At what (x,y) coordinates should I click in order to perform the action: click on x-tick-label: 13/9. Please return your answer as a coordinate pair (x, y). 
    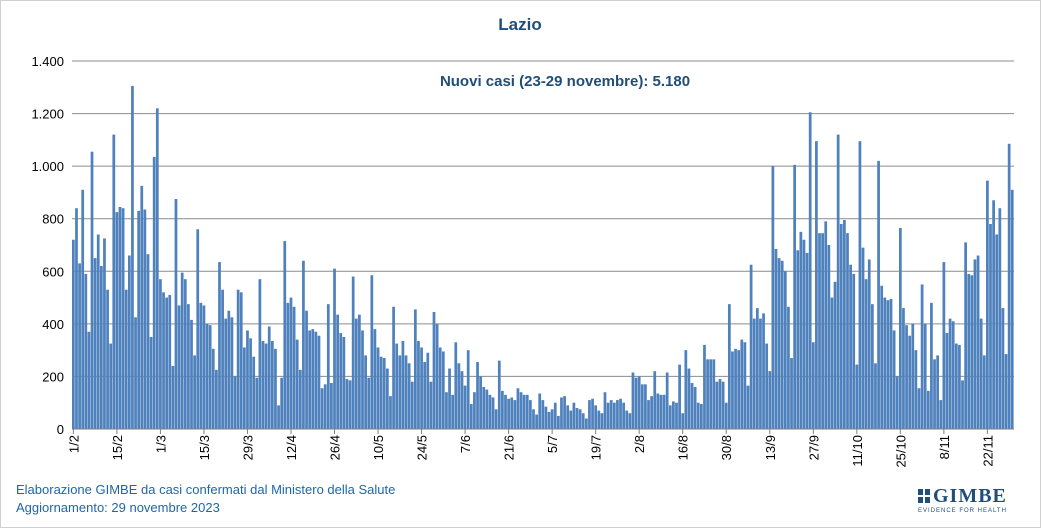
    Looking at the image, I should click on (770, 447).